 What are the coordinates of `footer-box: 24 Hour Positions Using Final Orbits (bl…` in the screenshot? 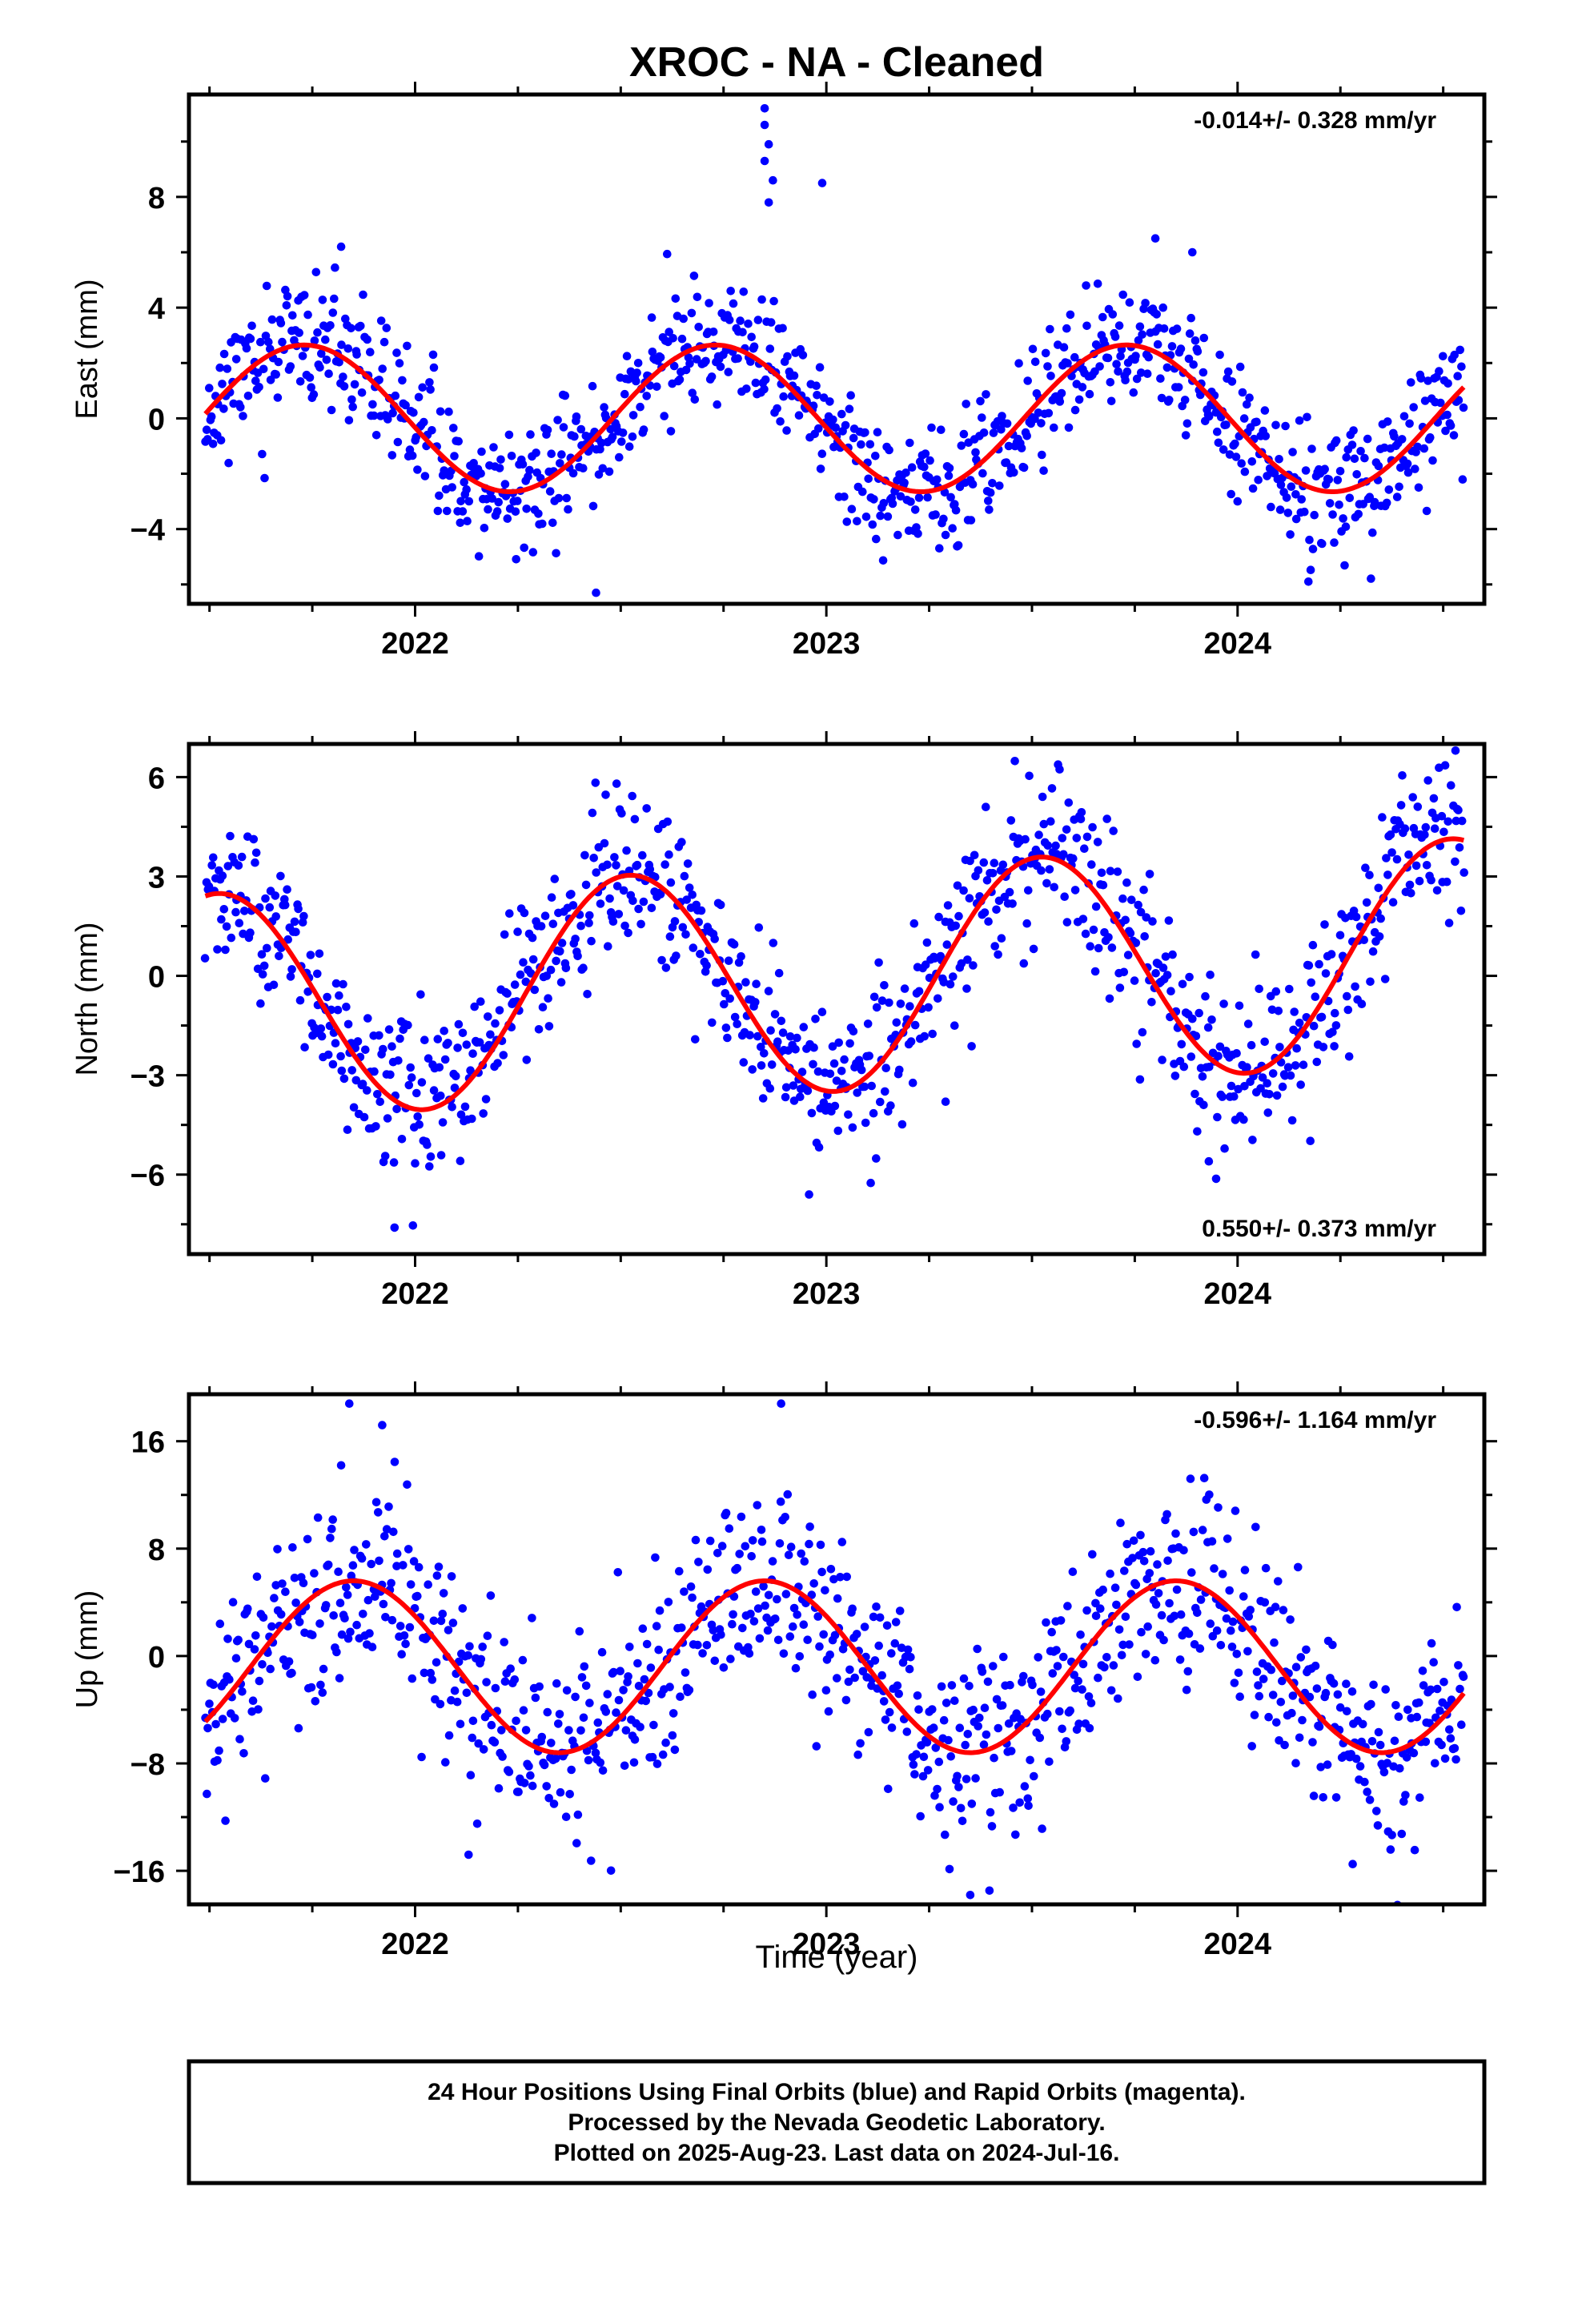 It's located at (837, 2122).